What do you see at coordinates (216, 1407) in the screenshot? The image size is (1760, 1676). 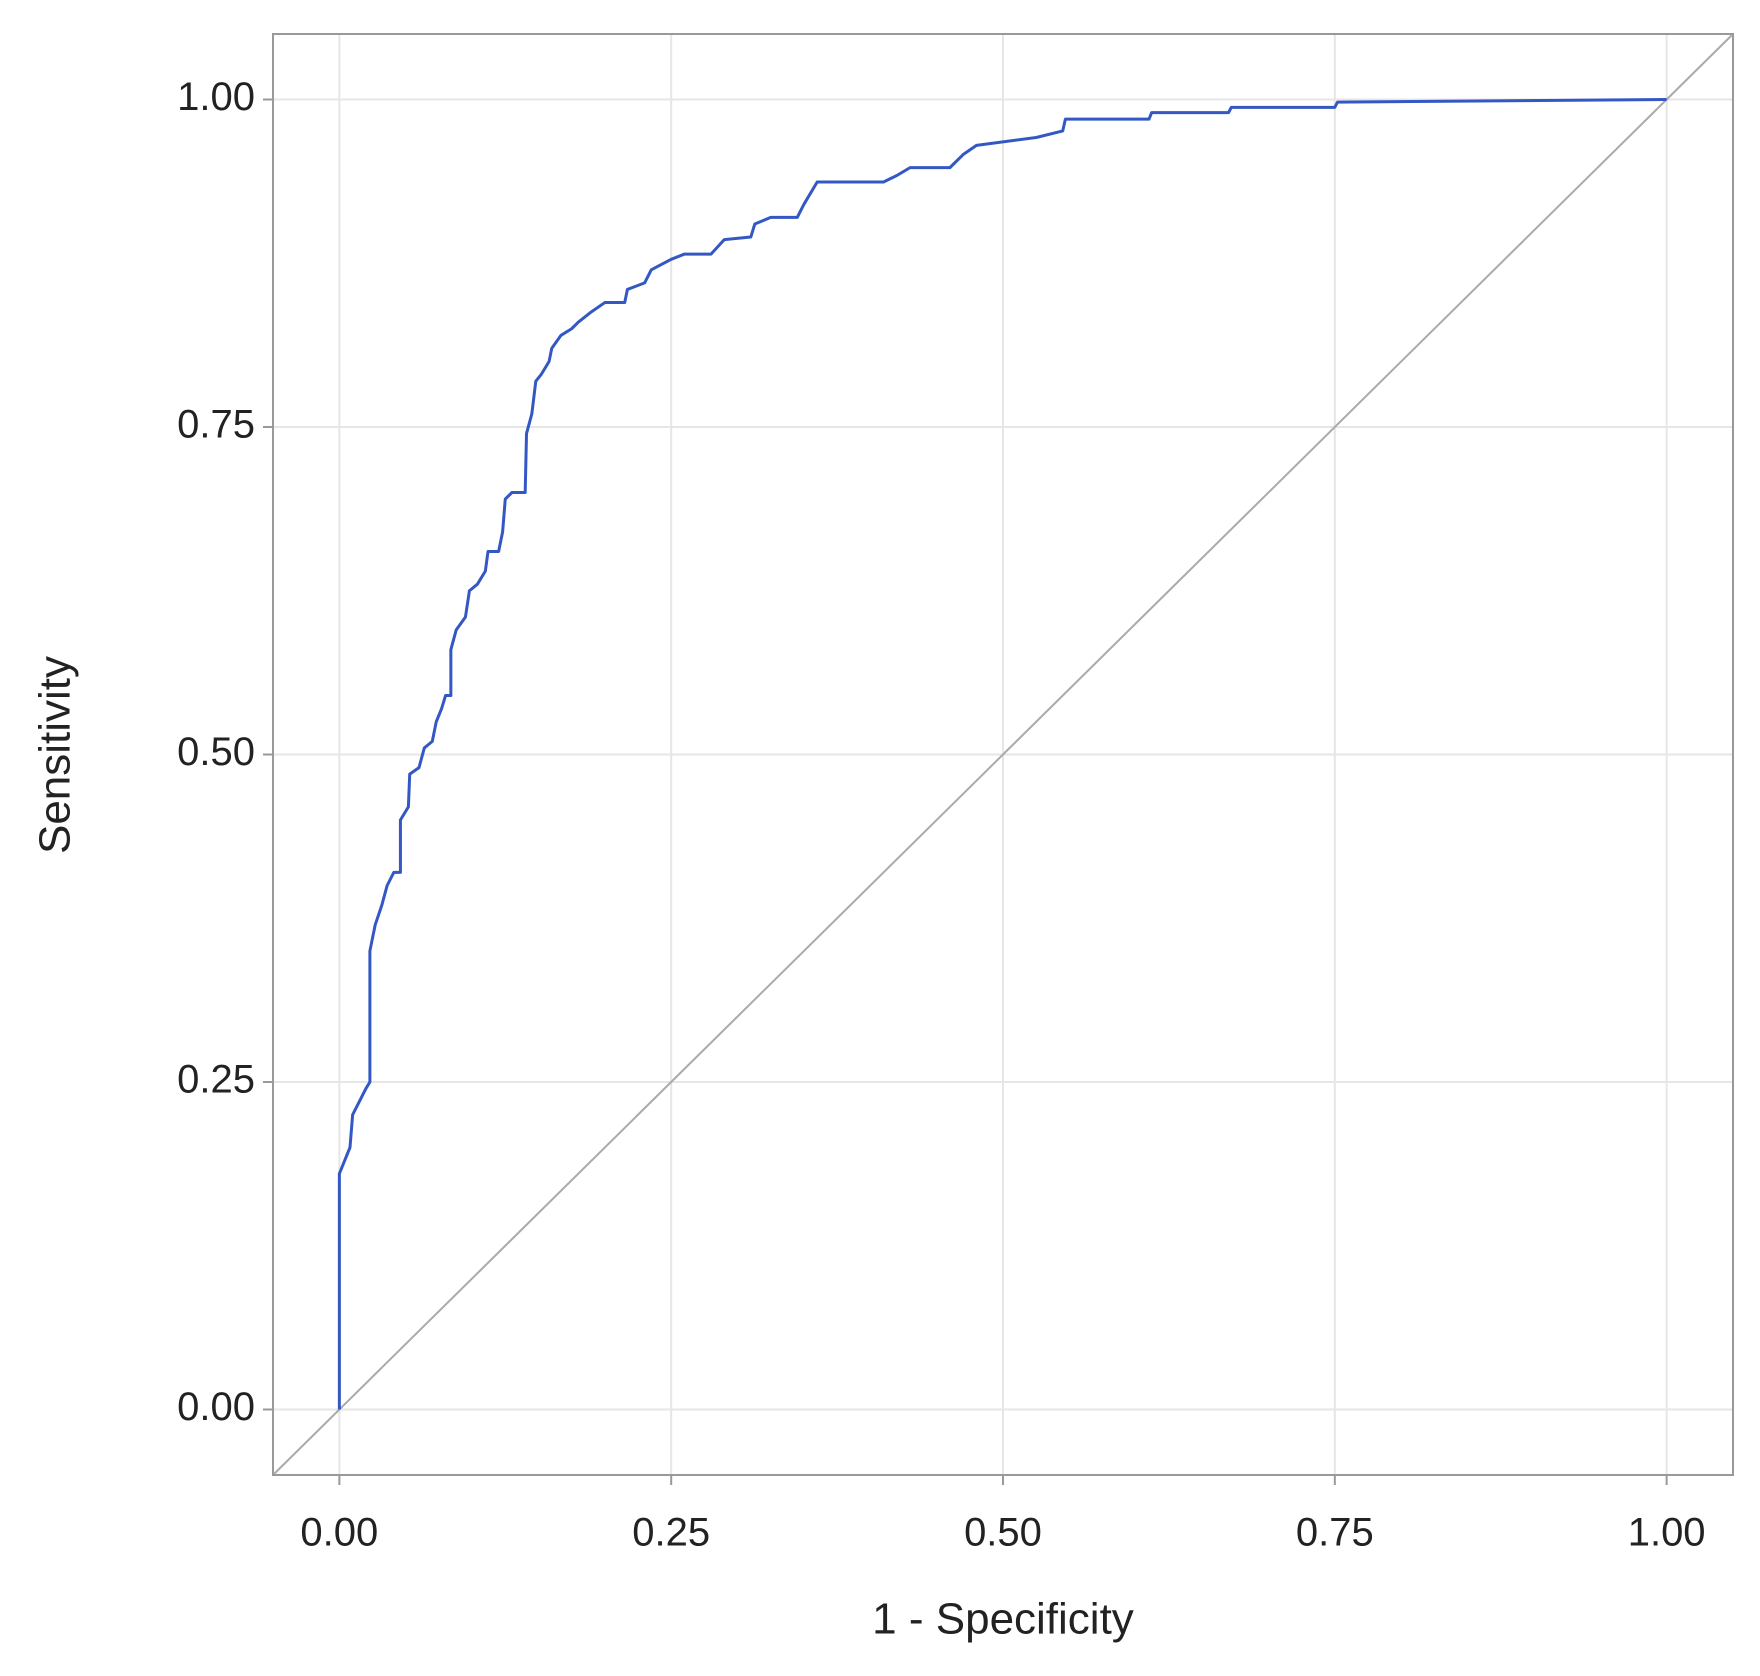 I see `y-tick-label: 0.00` at bounding box center [216, 1407].